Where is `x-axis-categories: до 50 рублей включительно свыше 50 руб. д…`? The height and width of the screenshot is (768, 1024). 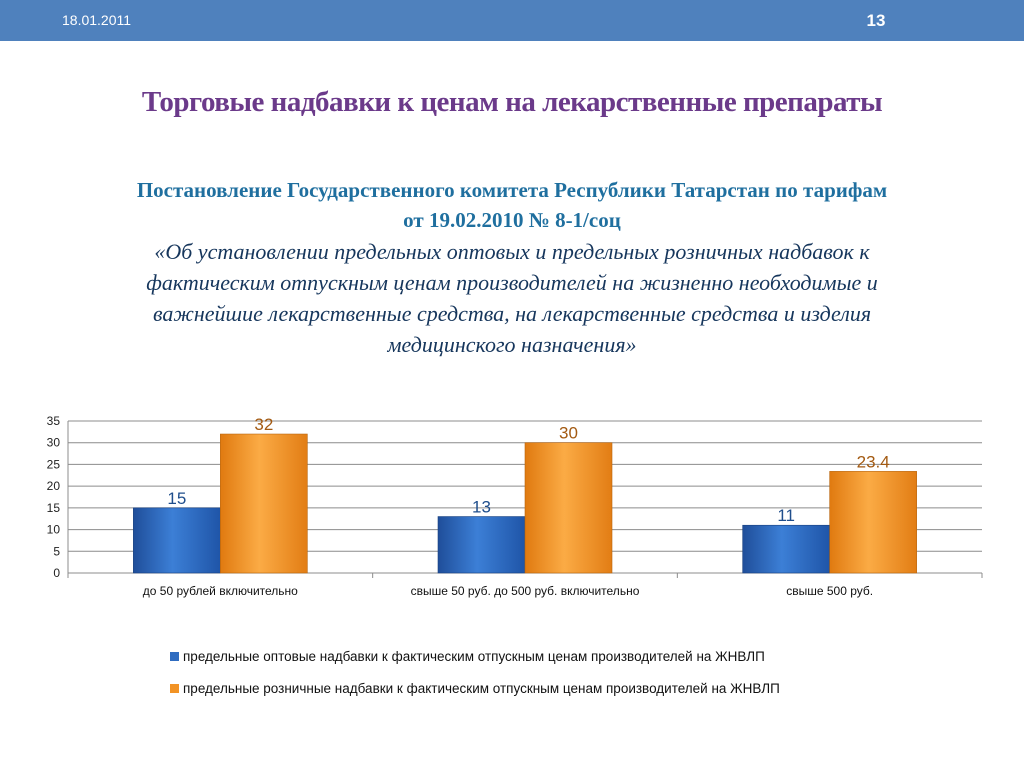
x-axis-categories: до 50 рублей включительно свыше 50 руб. д… is located at coordinates (508, 591).